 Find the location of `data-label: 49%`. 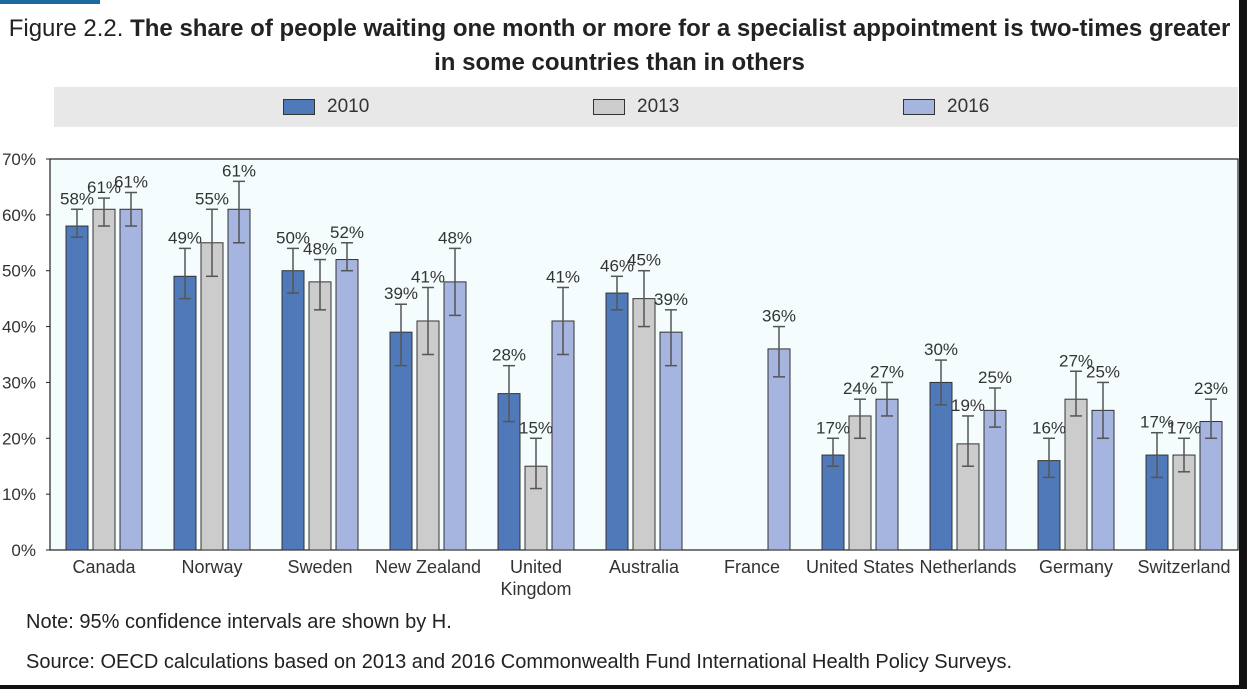

data-label: 49% is located at coordinates (185, 237).